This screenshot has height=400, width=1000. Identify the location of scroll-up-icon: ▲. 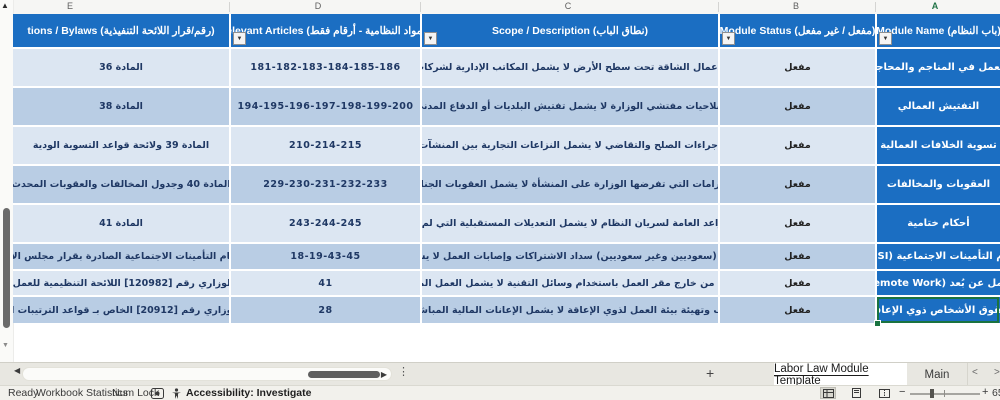
(5, 5).